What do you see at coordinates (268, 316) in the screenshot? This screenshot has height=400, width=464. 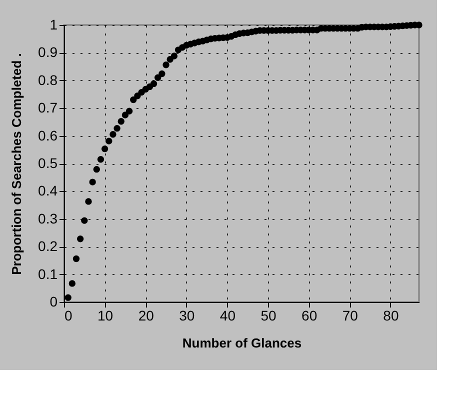 I see `x-tick-label: 50` at bounding box center [268, 316].